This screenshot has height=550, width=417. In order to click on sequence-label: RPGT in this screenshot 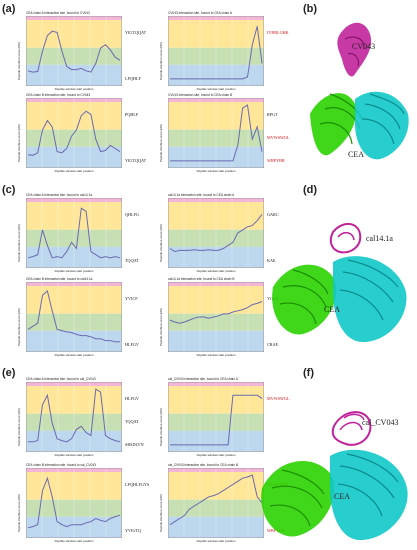, I will do `click(272, 114)`.